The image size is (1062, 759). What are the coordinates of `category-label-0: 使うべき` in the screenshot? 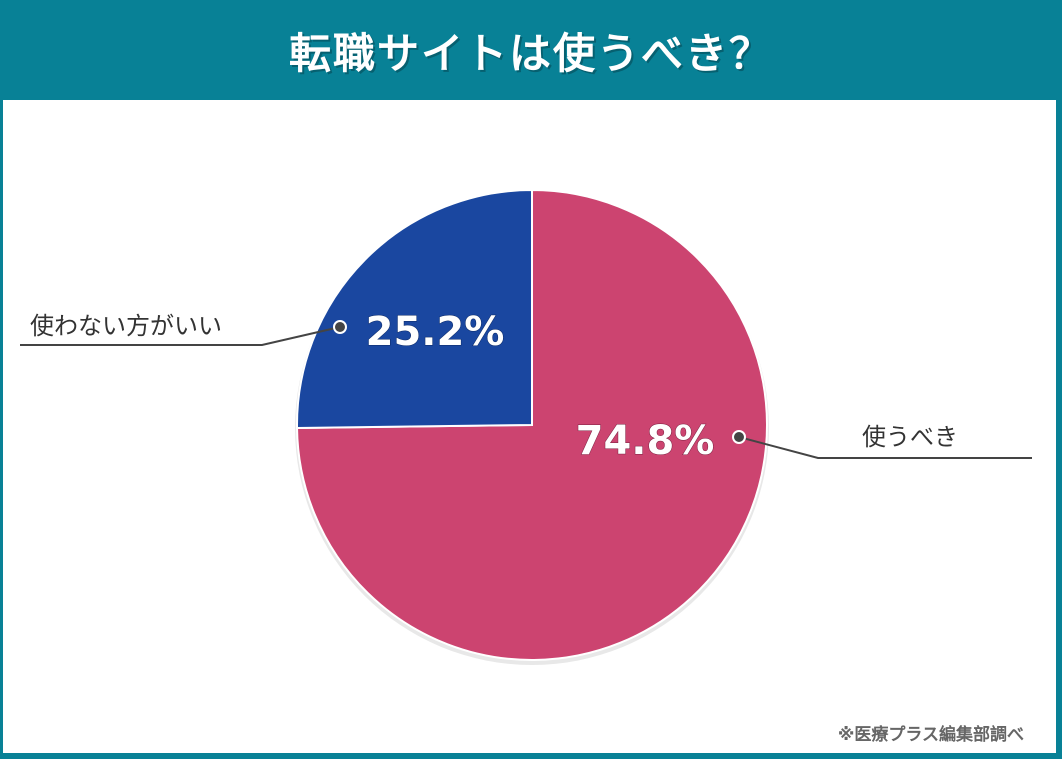 It's located at (910, 437).